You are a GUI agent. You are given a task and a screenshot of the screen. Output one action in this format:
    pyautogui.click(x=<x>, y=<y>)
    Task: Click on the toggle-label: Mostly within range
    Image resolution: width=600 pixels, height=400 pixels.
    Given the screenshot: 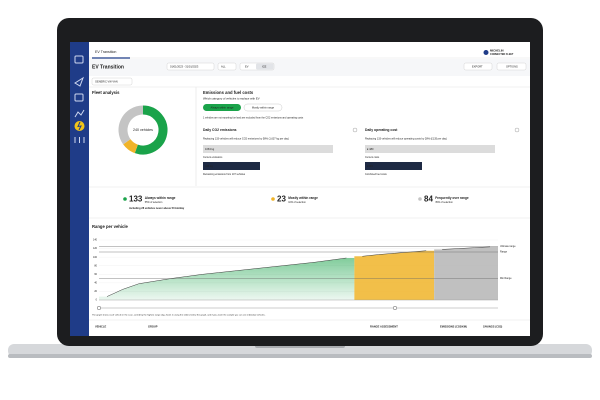 What is the action you would take?
    pyautogui.click(x=263, y=107)
    